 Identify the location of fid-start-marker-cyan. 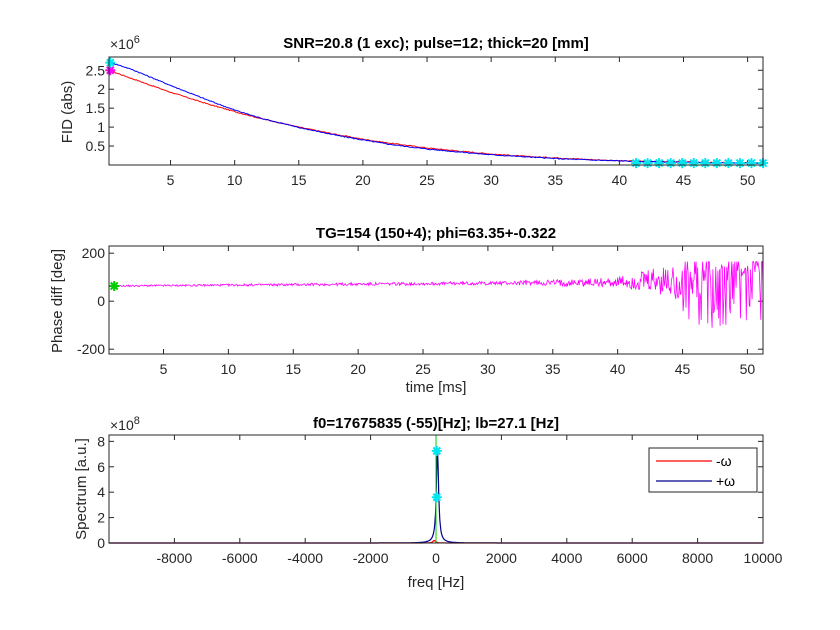
(110, 62).